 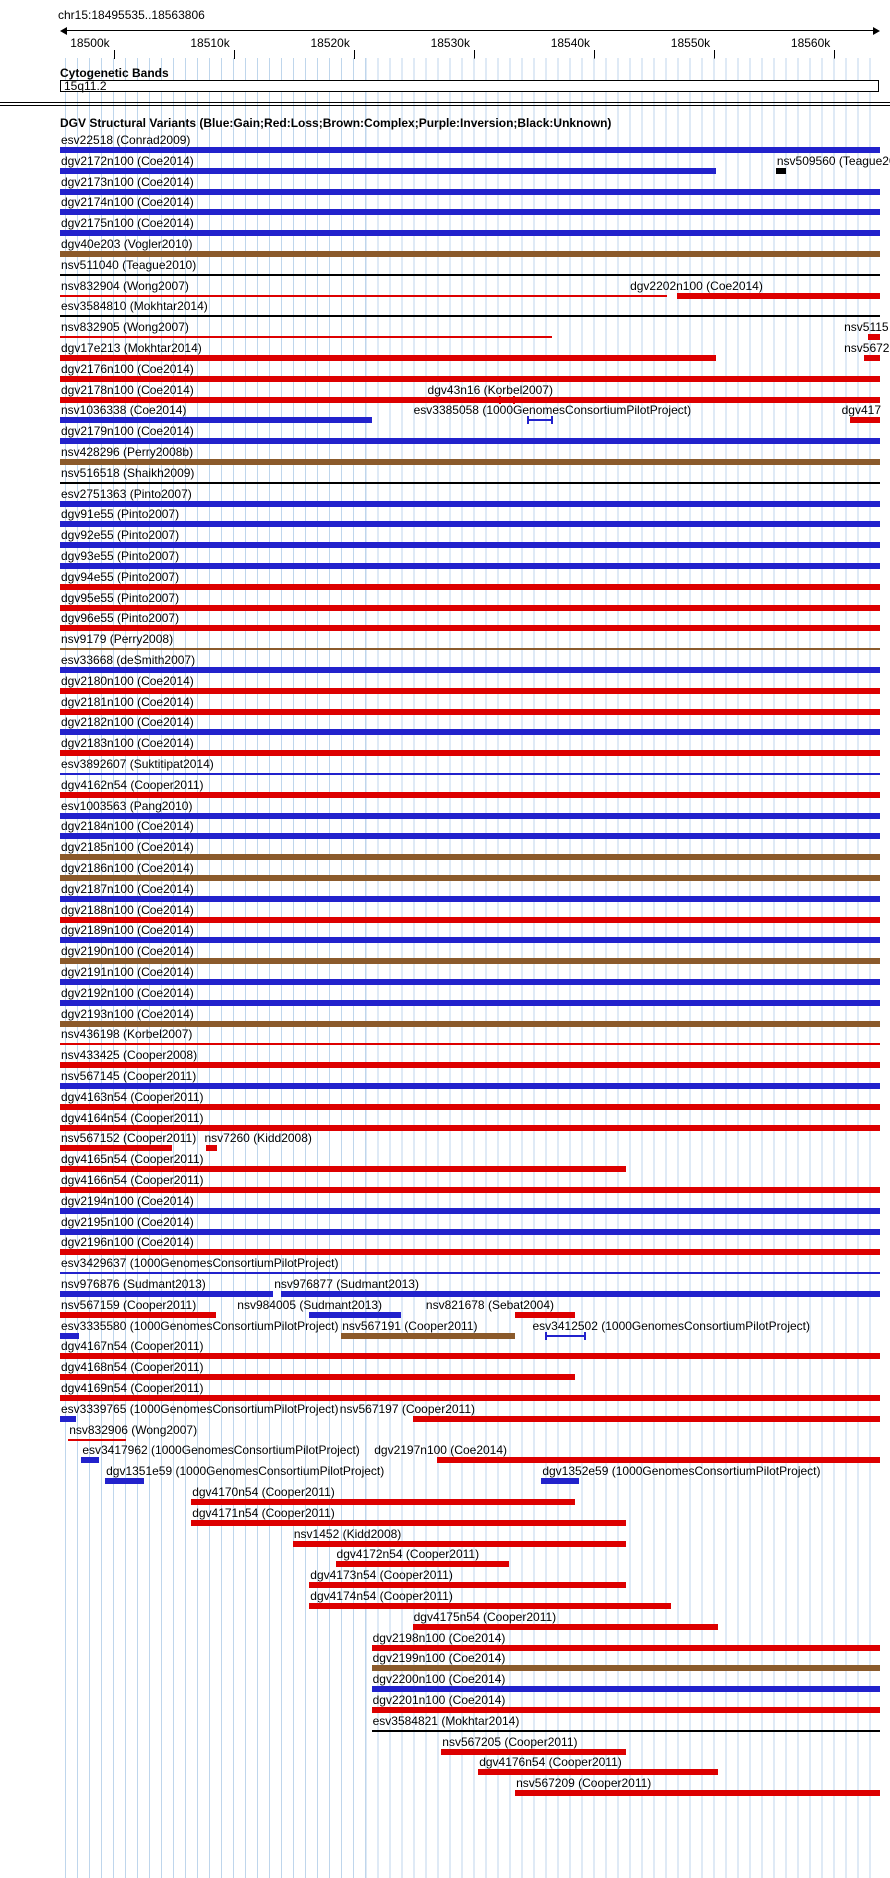 What do you see at coordinates (132, 1346) in the screenshot?
I see `variant-label: dgv4167n54 (Cooper2011)` at bounding box center [132, 1346].